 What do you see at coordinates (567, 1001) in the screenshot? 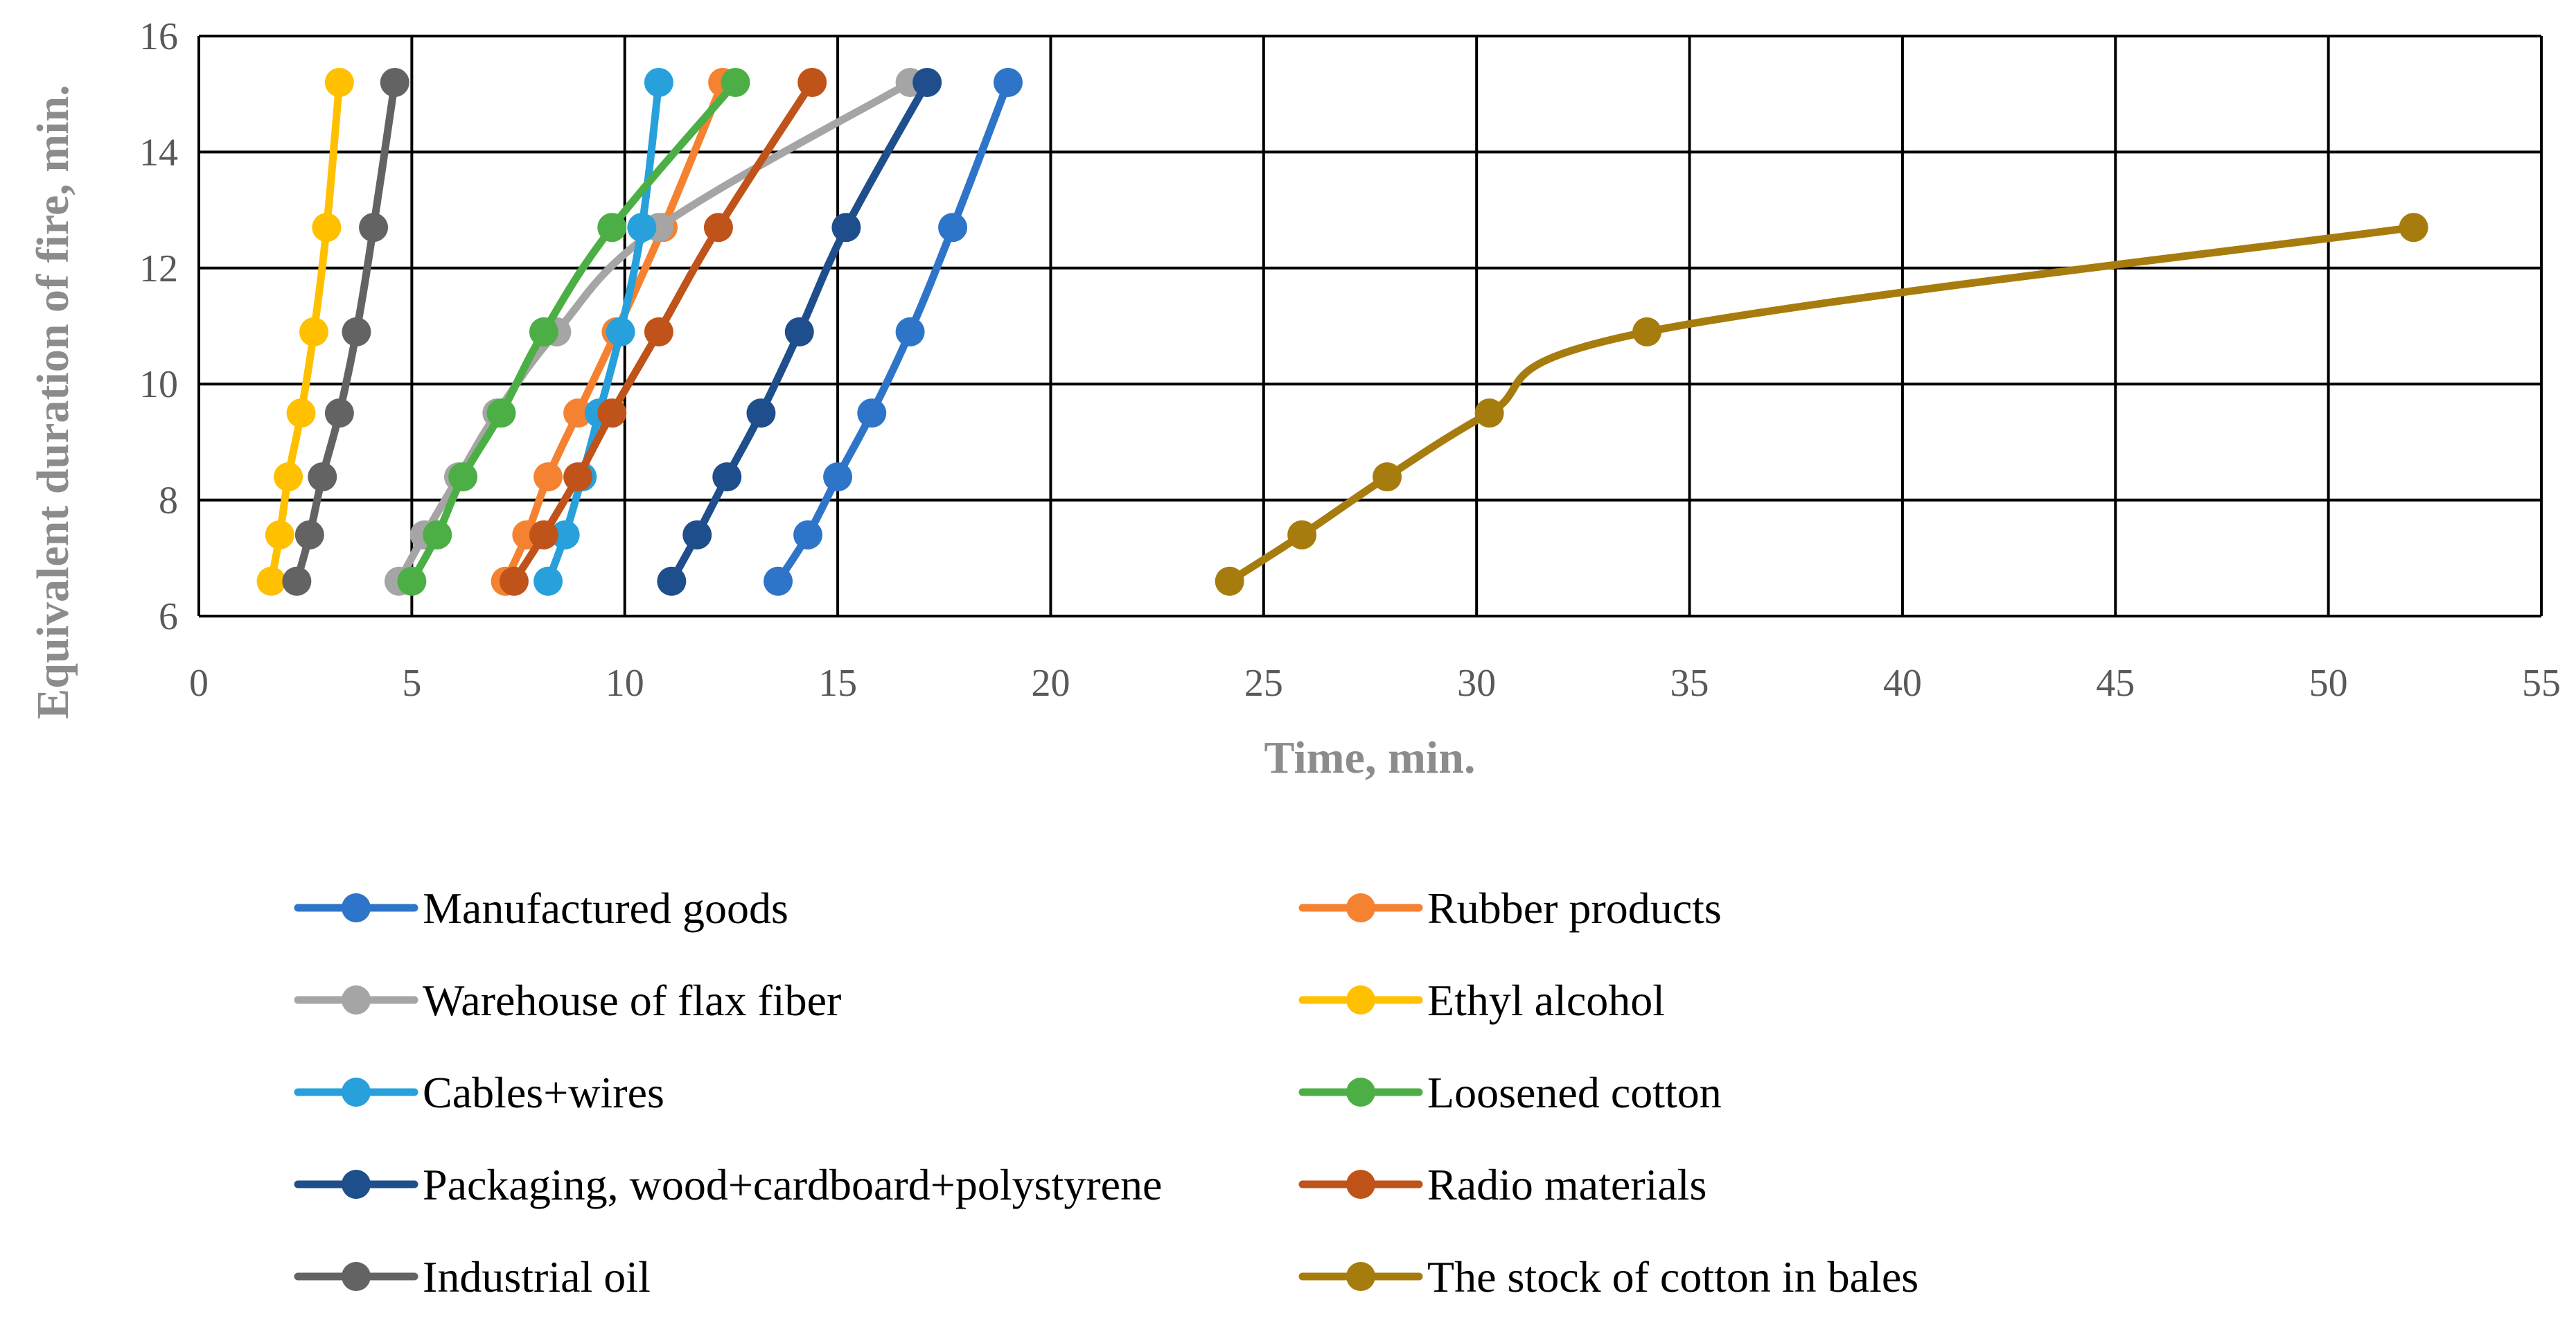
I see `legend-item: Warehouse of flax fiber` at bounding box center [567, 1001].